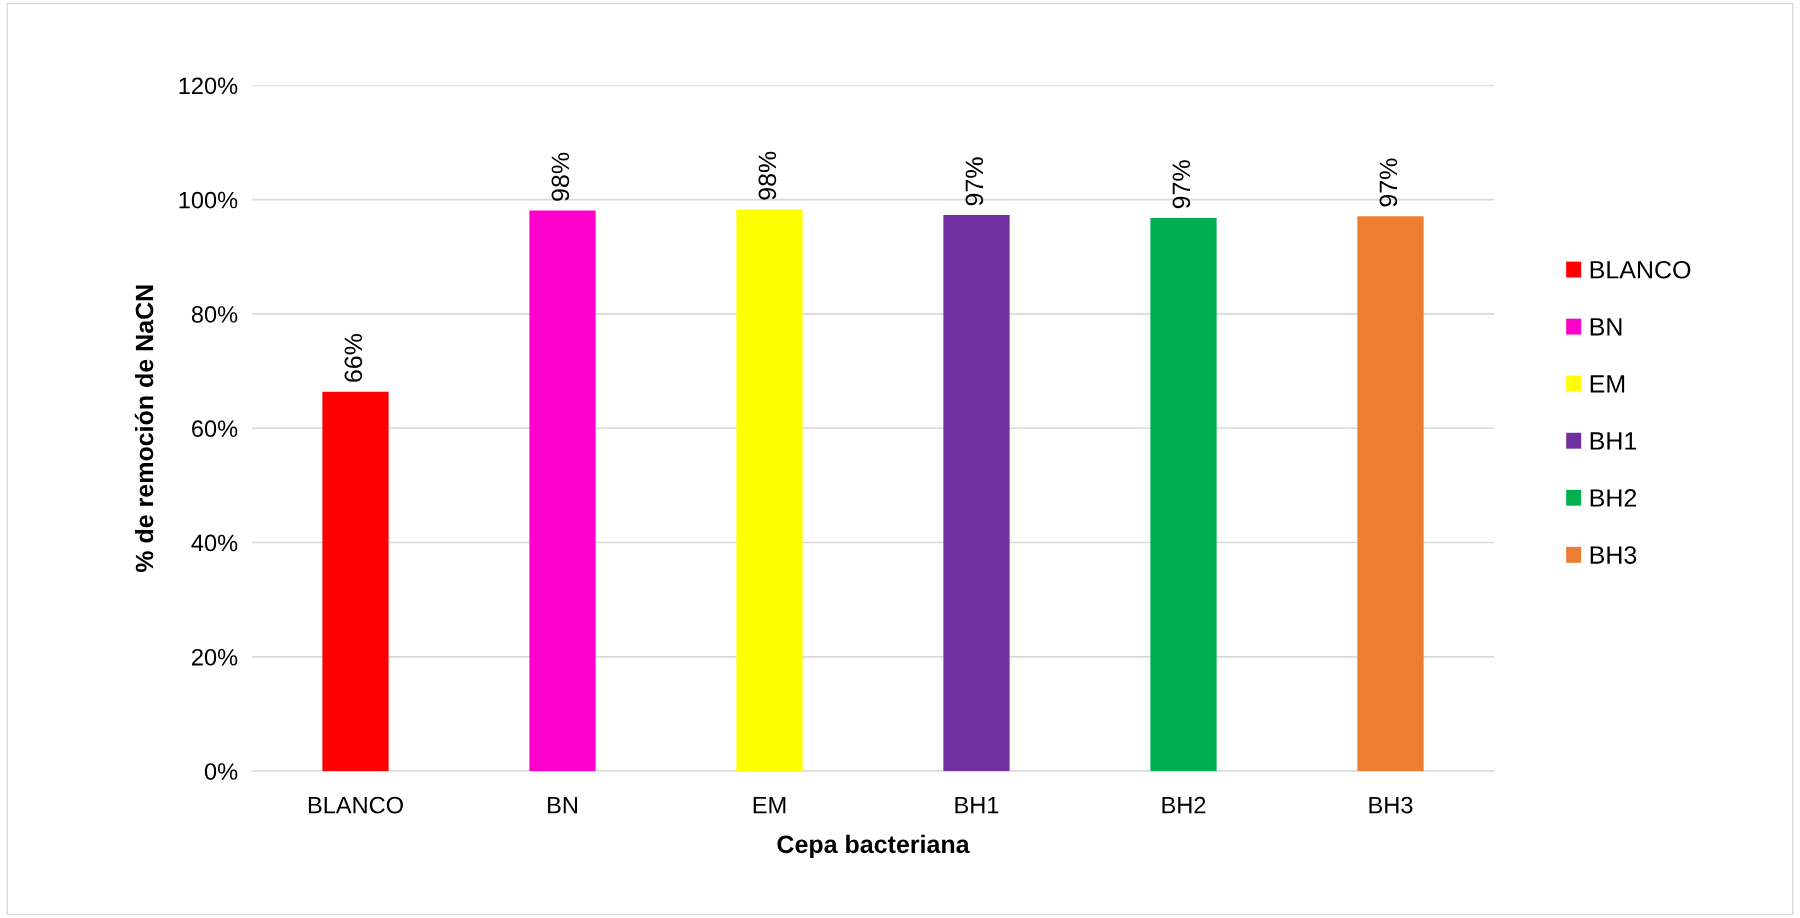 The width and height of the screenshot is (1800, 918). I want to click on data-label: 66%, so click(353, 357).